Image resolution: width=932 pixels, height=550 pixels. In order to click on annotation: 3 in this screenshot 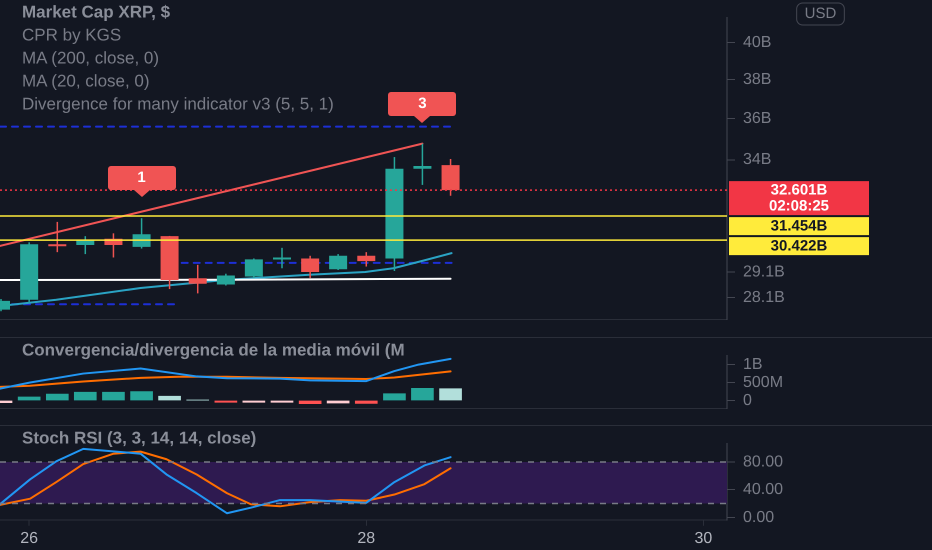, I will do `click(422, 104)`.